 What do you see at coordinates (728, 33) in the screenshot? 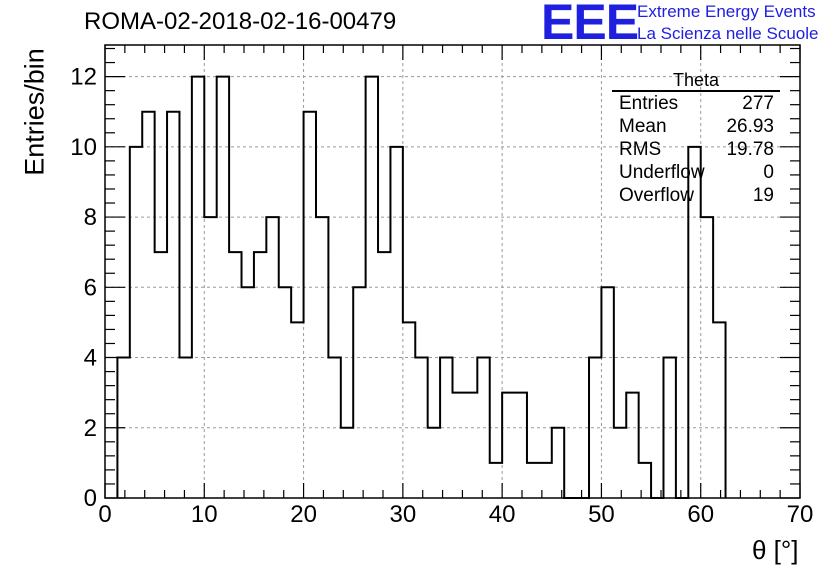
I see `logo-line-2: La Scienza nelle Scuole` at bounding box center [728, 33].